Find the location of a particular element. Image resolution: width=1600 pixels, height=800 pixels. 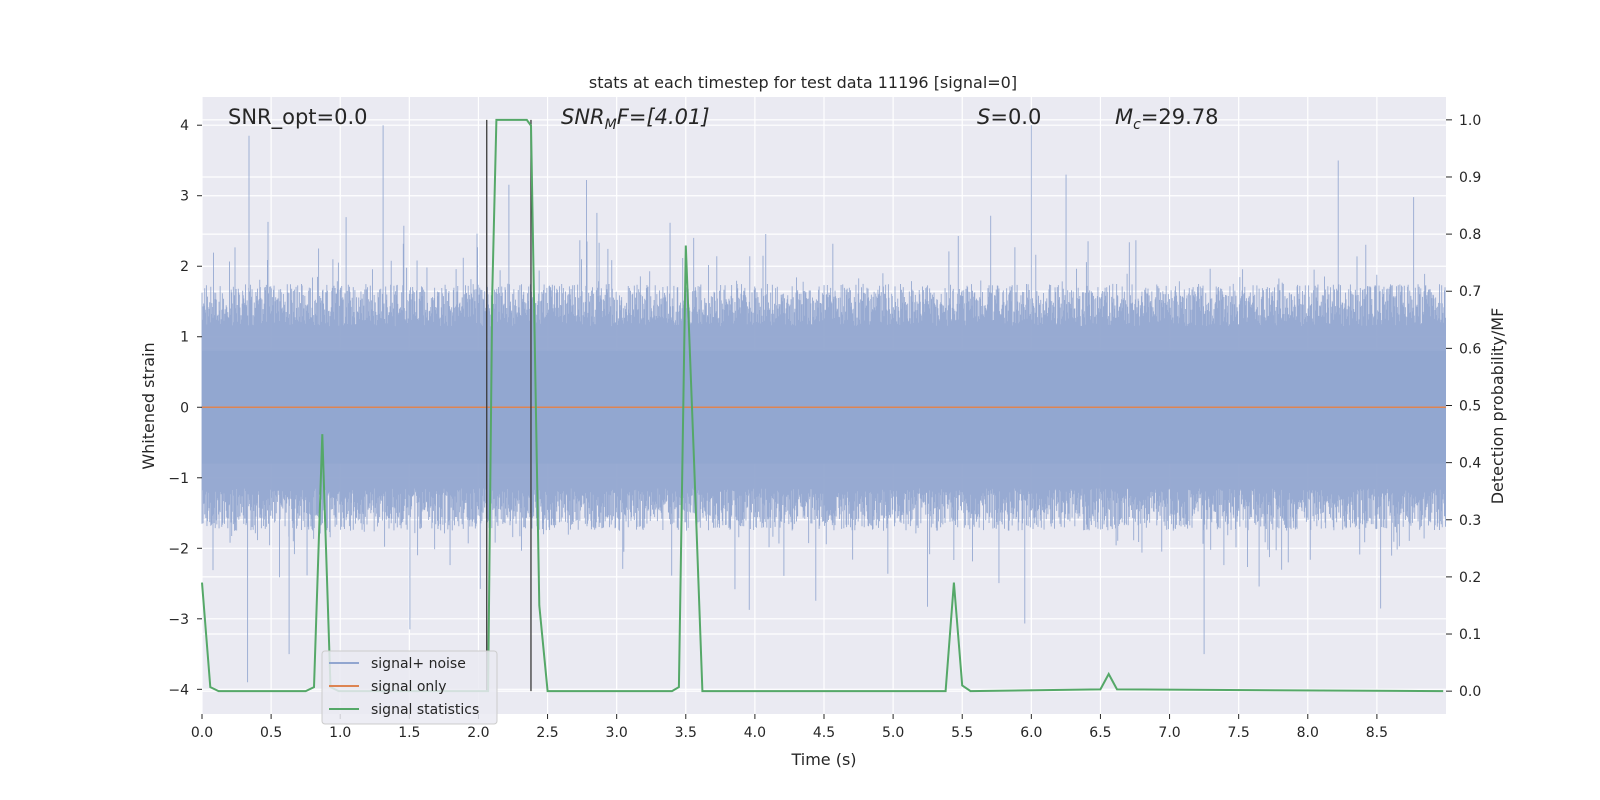

x-tick-label: 6.0 is located at coordinates (1031, 733).